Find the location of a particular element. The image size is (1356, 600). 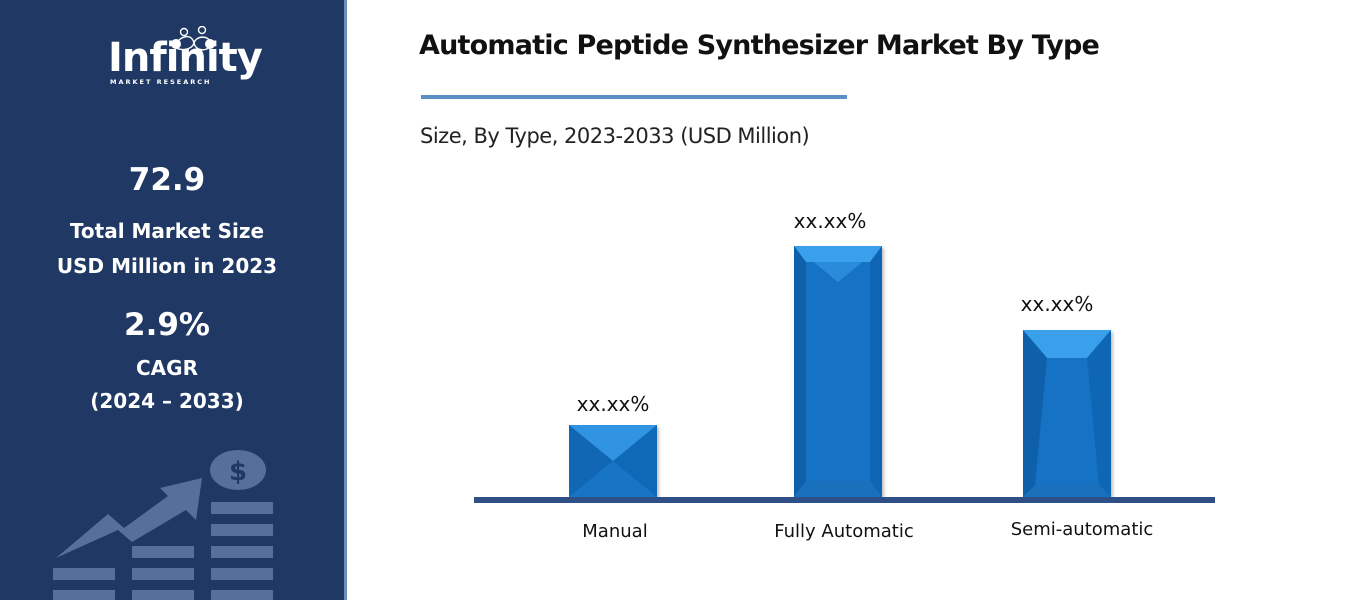

bar-fully-automatic is located at coordinates (838, 371).